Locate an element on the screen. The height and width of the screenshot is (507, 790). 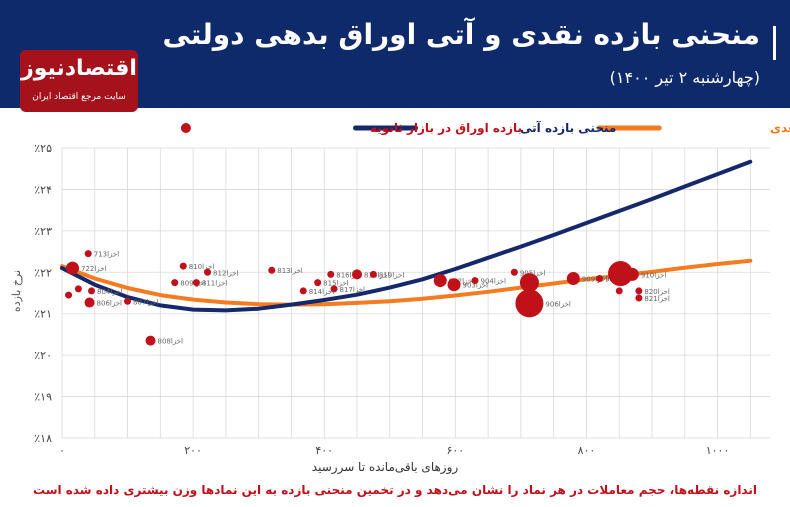
bond-point-label: اخزا906 is located at coordinates (558, 304).